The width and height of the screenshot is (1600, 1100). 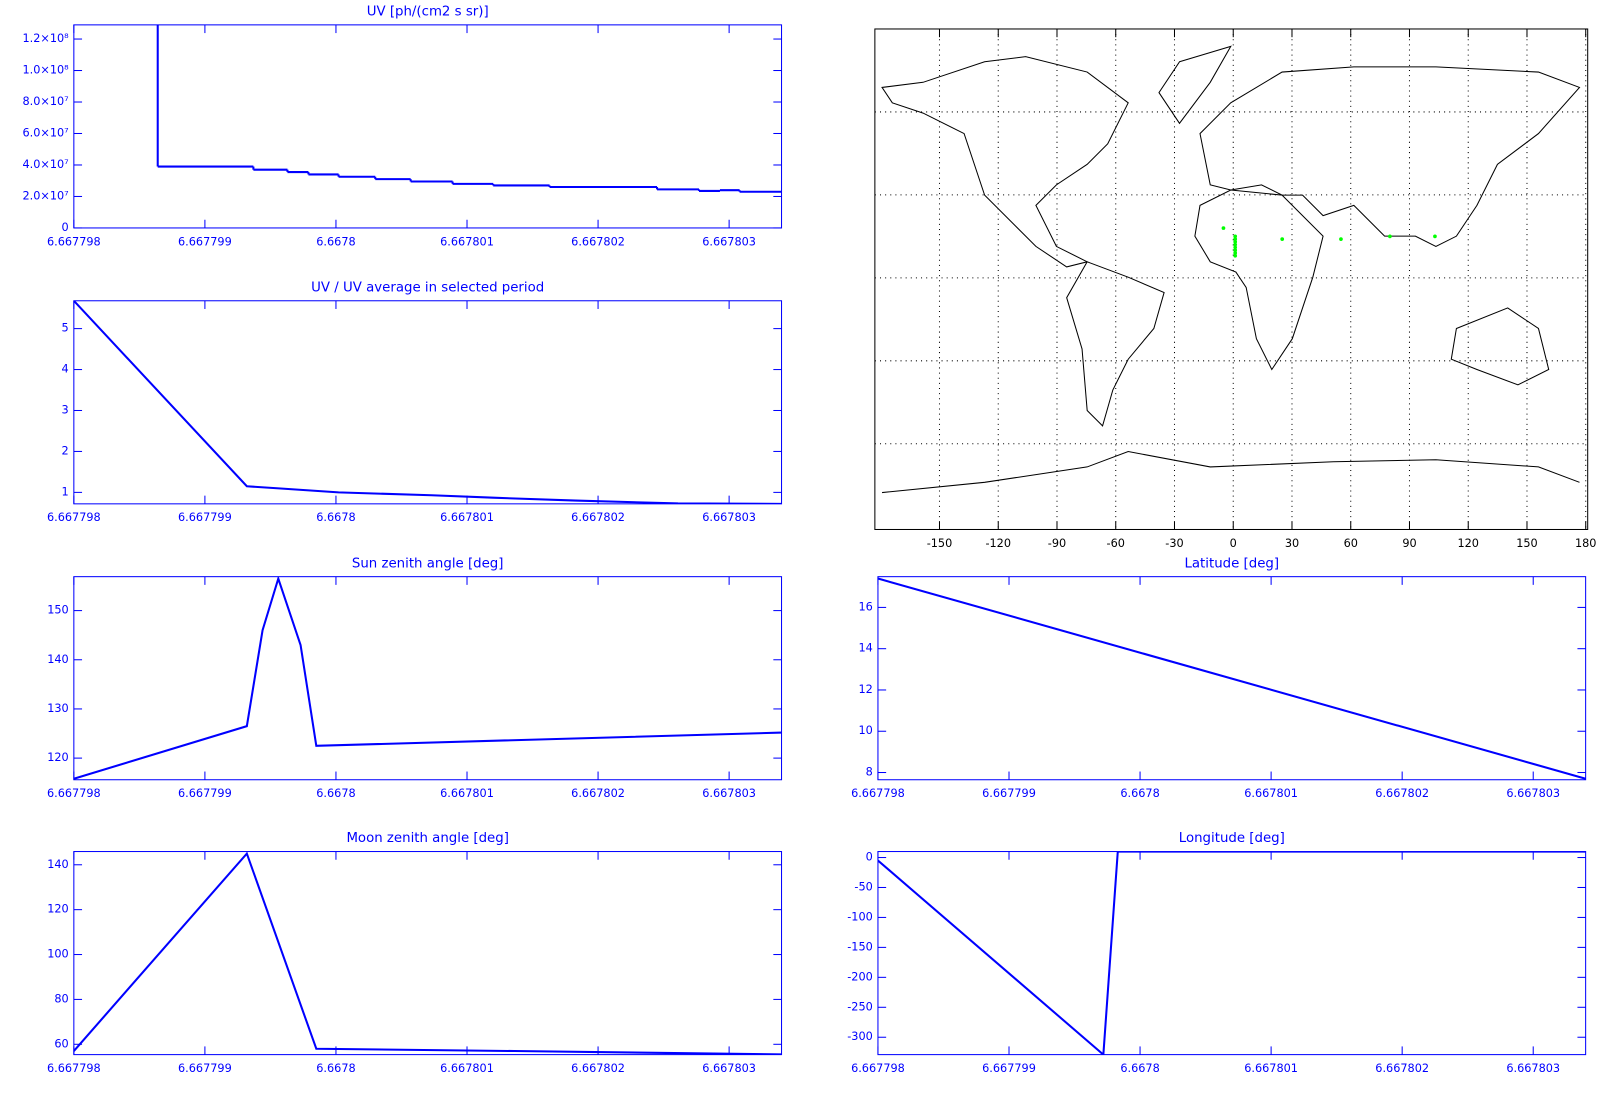 I want to click on y-tick-label: 8, so click(x=869, y=772).